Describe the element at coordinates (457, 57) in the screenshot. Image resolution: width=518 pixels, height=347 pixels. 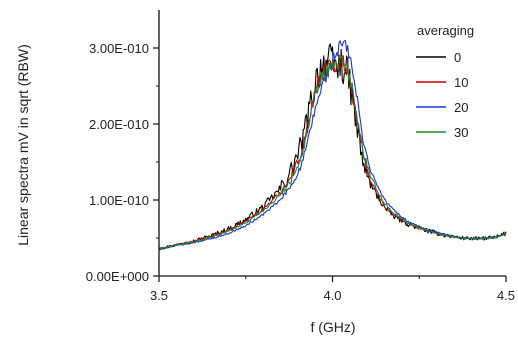
I see `legend-label-0: 0` at that location.